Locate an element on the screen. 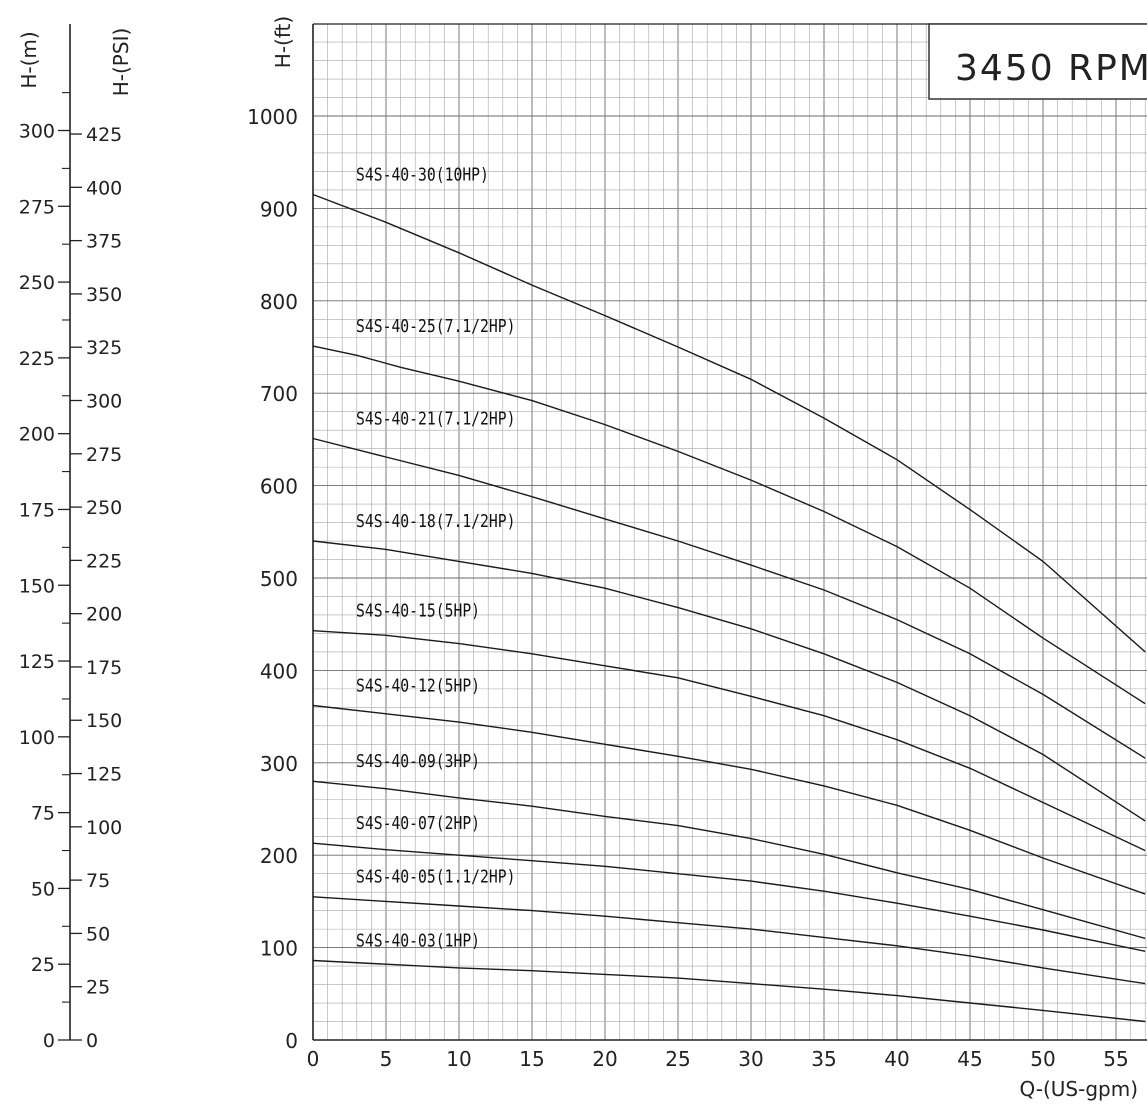  y-tick-label: 100 is located at coordinates (279, 949).